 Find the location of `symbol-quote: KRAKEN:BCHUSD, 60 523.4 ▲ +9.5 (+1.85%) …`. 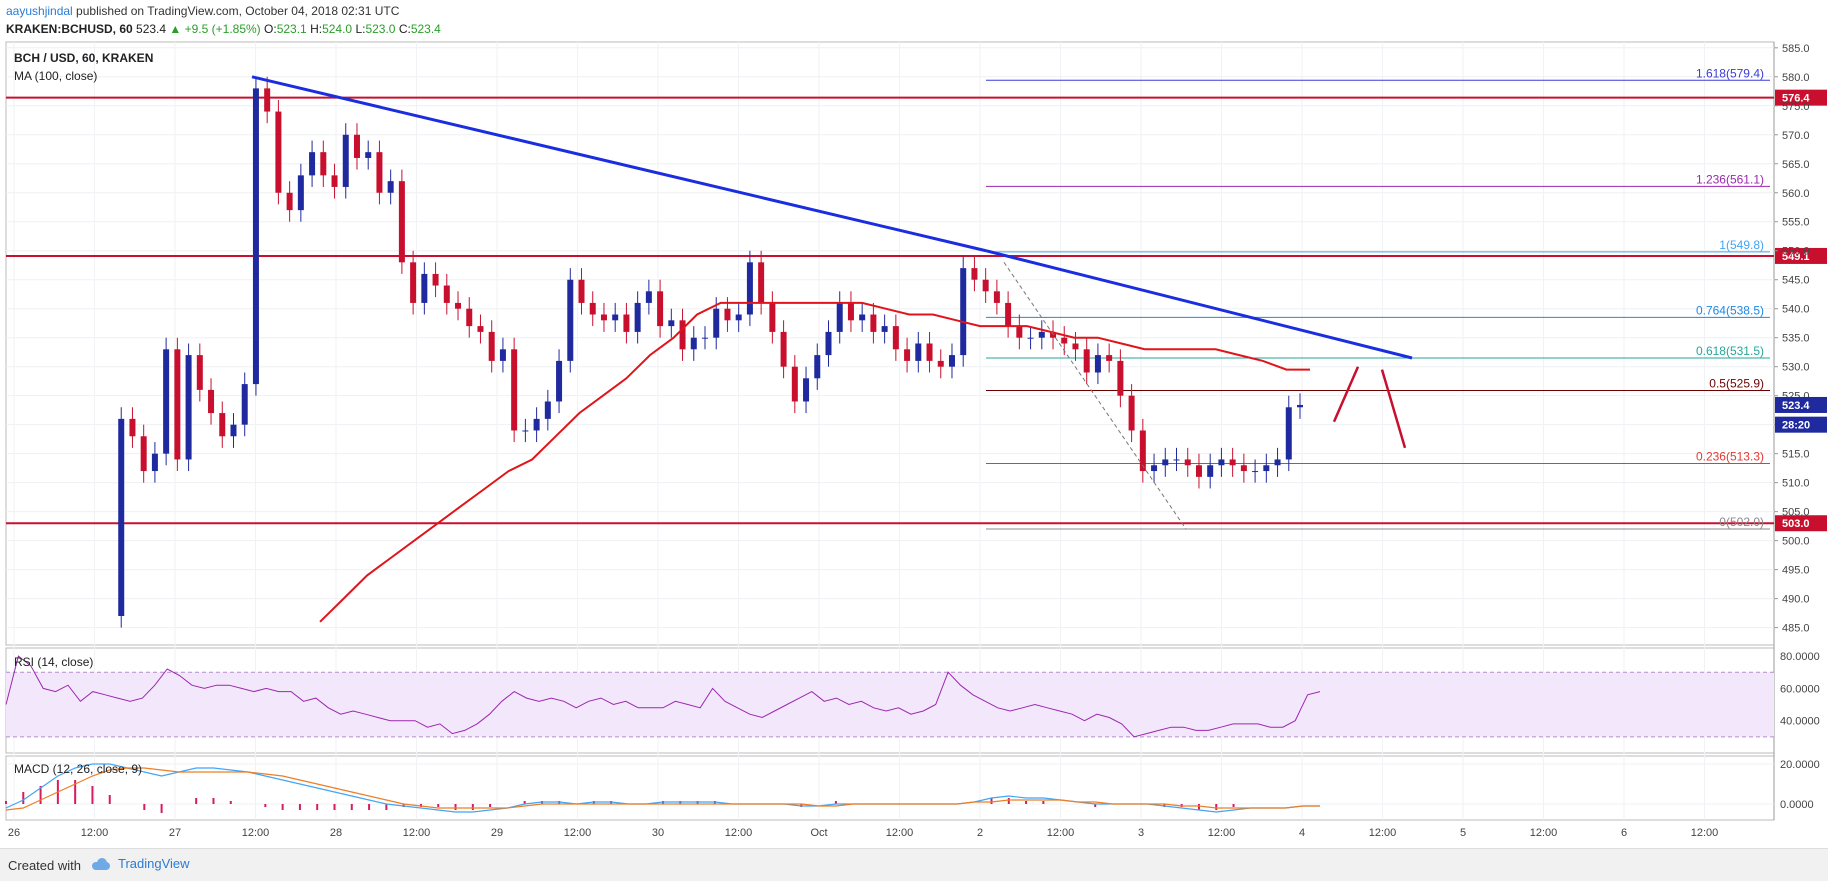

symbol-quote: KRAKEN:BCHUSD, 60 523.4 ▲ +9.5 (+1.85%) … is located at coordinates (223, 29).